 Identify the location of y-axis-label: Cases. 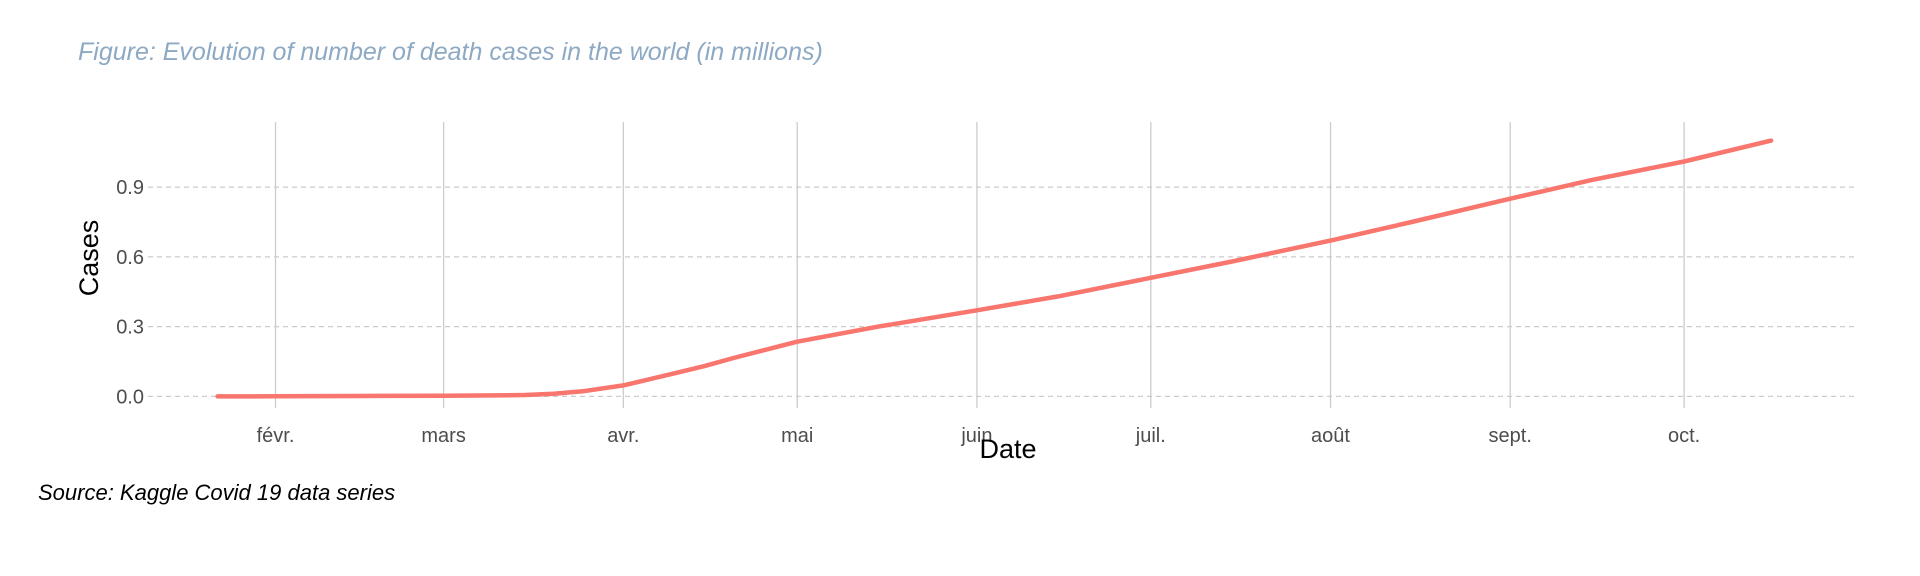
(89, 258).